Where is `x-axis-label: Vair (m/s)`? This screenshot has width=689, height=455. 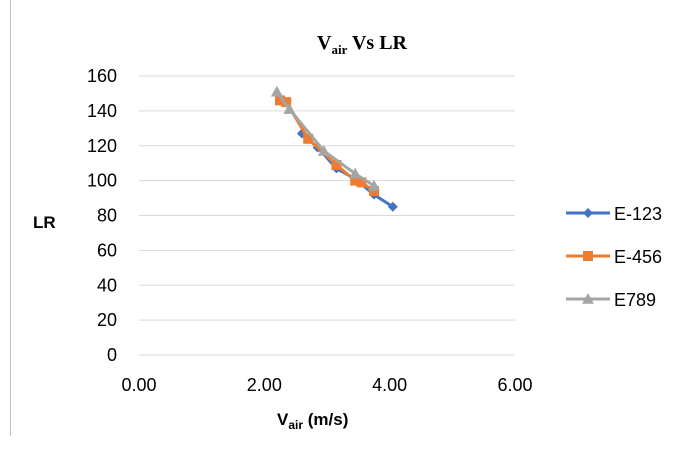 x-axis-label: Vair (m/s) is located at coordinates (312, 421).